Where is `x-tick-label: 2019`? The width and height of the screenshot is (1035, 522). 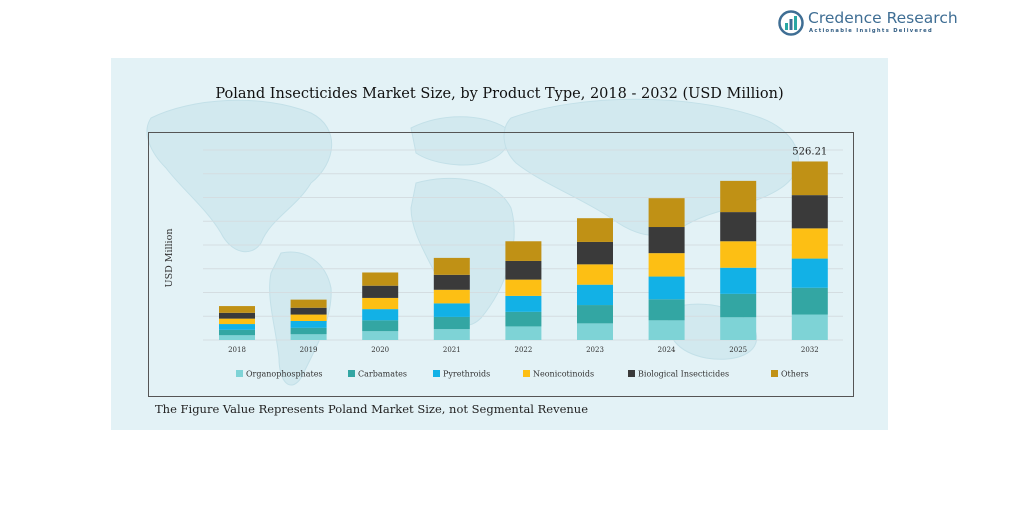 x-tick-label: 2019 is located at coordinates (309, 350).